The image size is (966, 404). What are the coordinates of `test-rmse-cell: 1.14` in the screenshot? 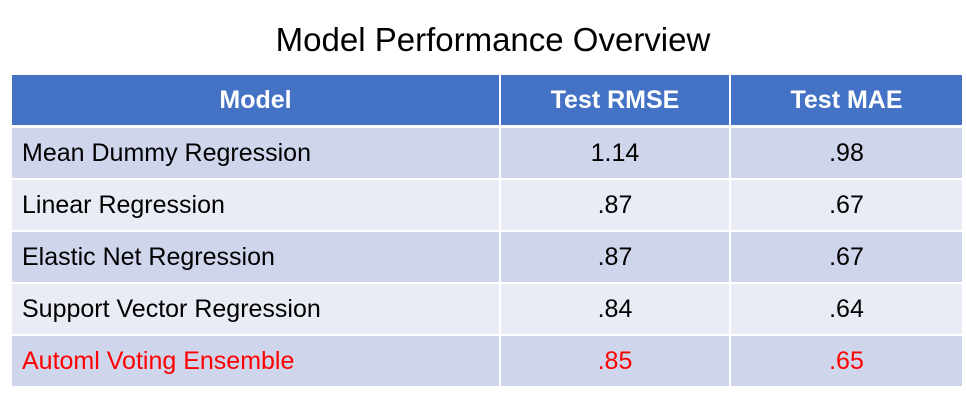 It's located at (615, 153).